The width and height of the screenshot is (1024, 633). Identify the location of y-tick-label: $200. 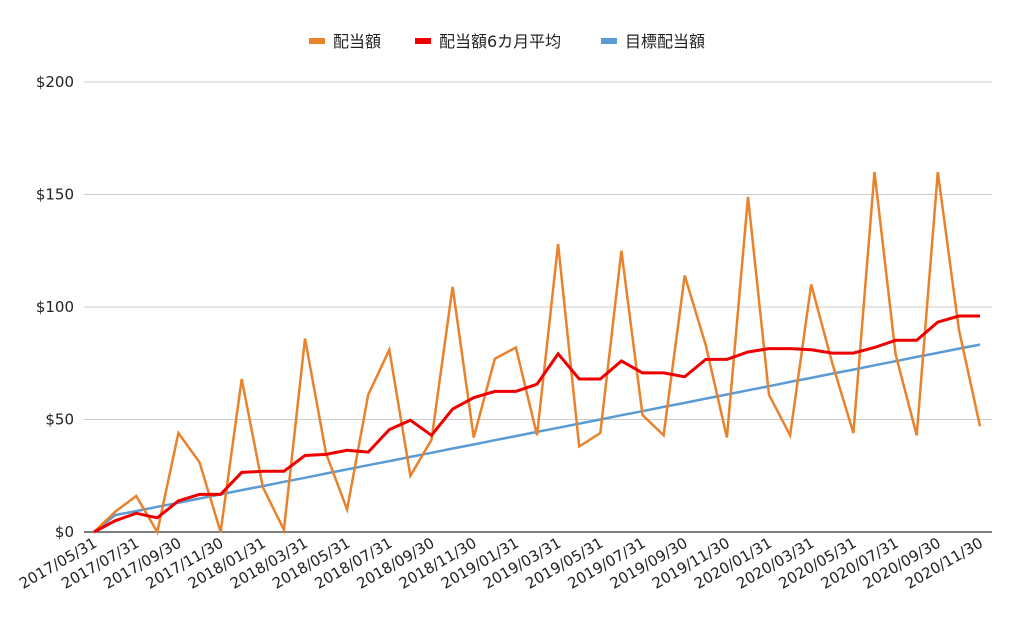
(55, 82).